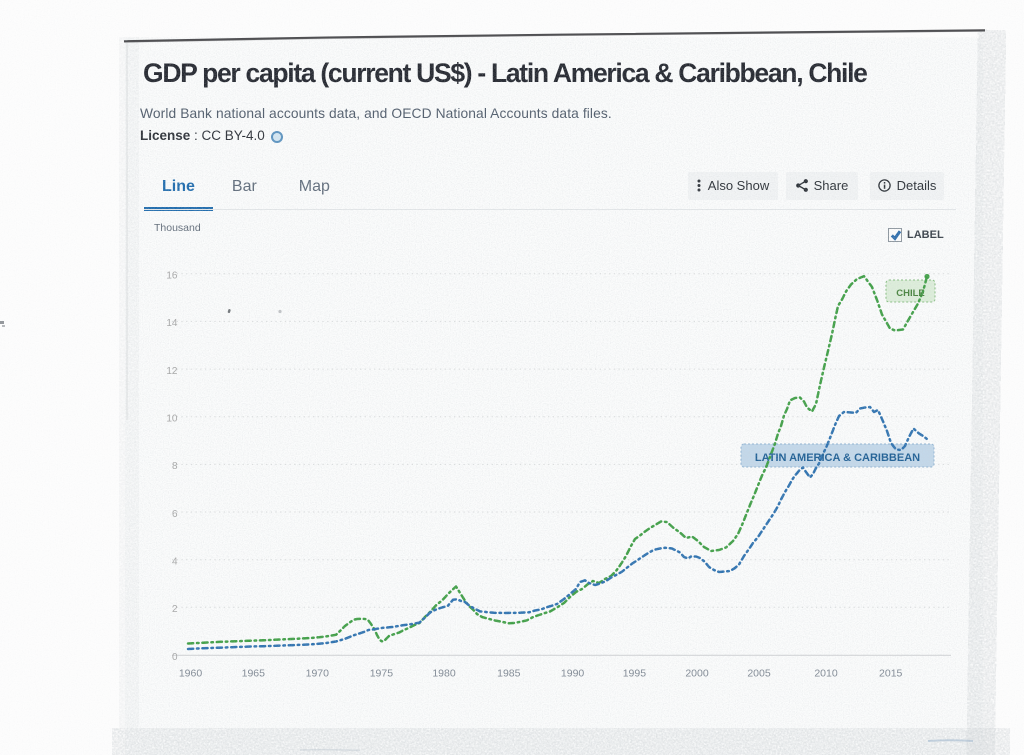 This screenshot has height=755, width=1024. What do you see at coordinates (573, 673) in the screenshot?
I see `svg-text: 1990` at bounding box center [573, 673].